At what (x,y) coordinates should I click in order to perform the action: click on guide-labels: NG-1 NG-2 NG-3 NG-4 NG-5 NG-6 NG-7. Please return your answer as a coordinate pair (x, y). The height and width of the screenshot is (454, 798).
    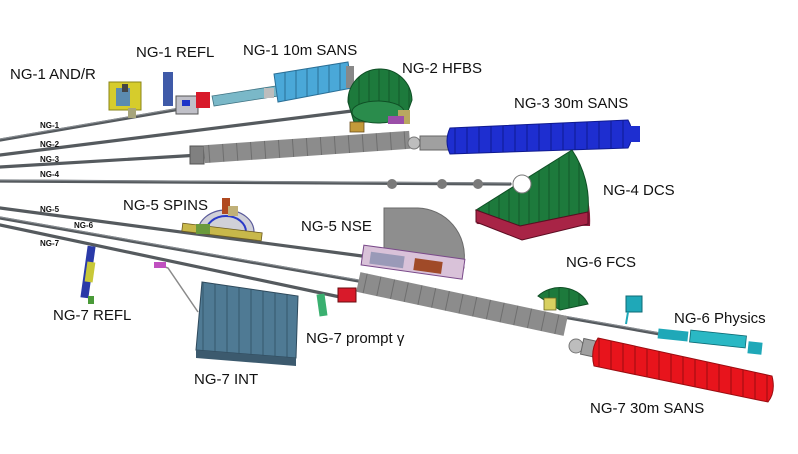
    Looking at the image, I should click on (67, 184).